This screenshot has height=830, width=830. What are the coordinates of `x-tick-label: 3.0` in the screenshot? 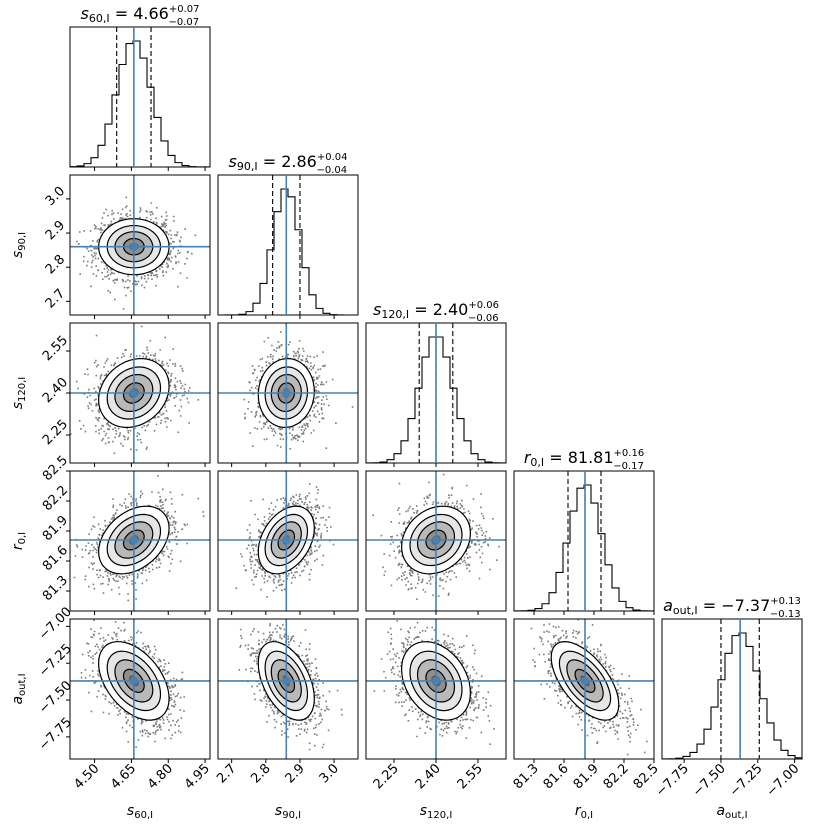 It's located at (329, 773).